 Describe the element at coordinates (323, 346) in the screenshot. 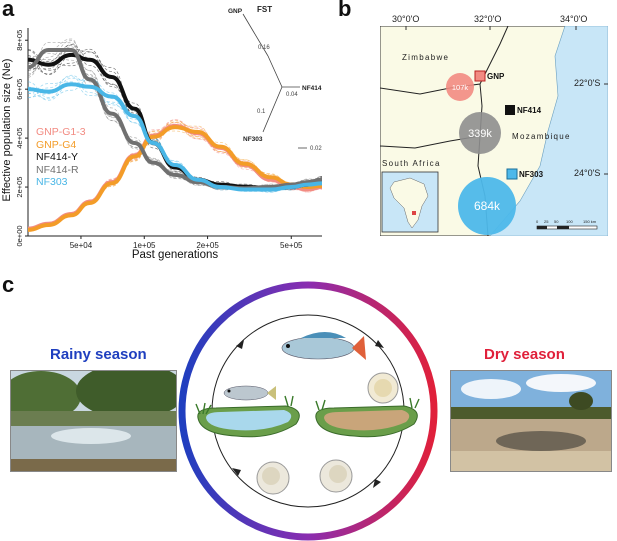

I see `adult-fish-icon` at that location.